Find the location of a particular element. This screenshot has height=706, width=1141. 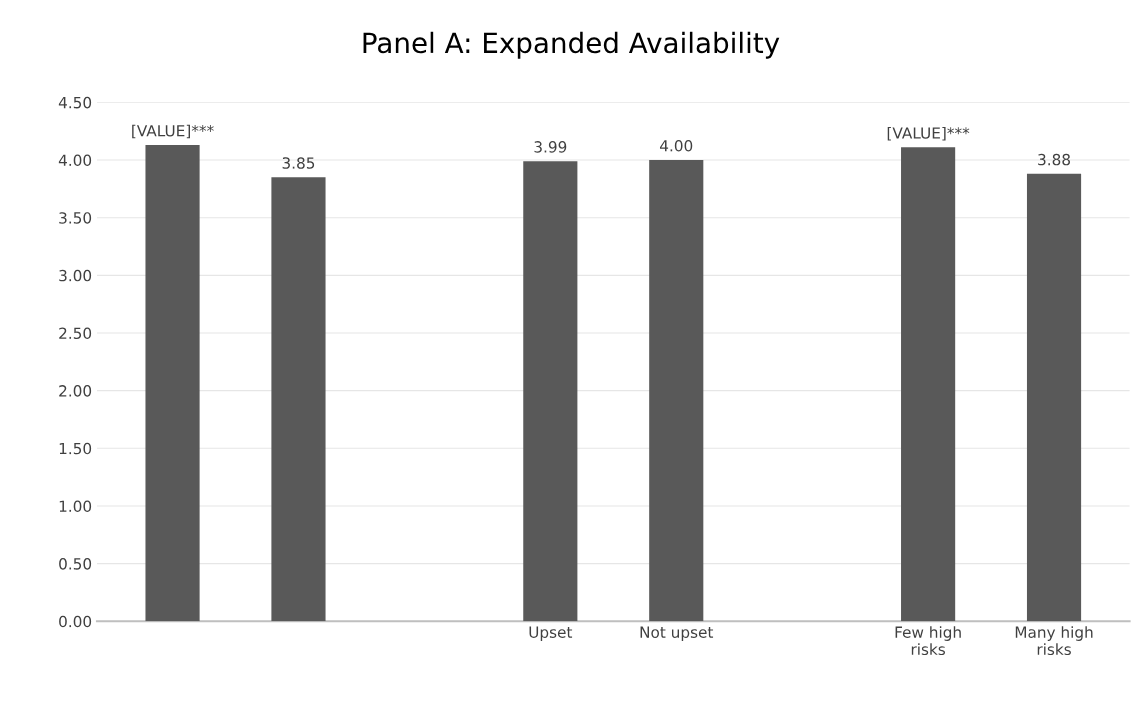

y-tick-label: 0.00 is located at coordinates (75, 621).